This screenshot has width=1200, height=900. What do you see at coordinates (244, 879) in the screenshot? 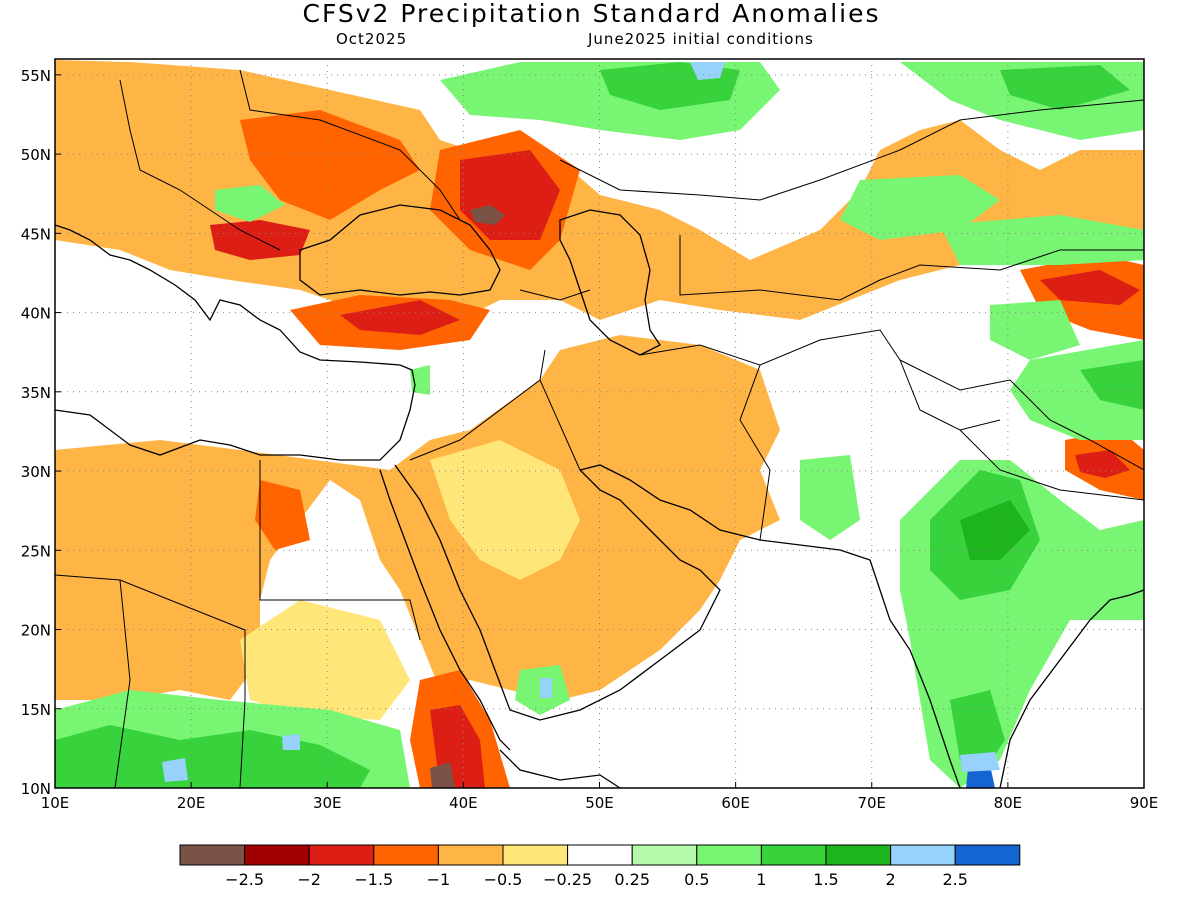
I see `colorbar-label: −2.5` at bounding box center [244, 879].